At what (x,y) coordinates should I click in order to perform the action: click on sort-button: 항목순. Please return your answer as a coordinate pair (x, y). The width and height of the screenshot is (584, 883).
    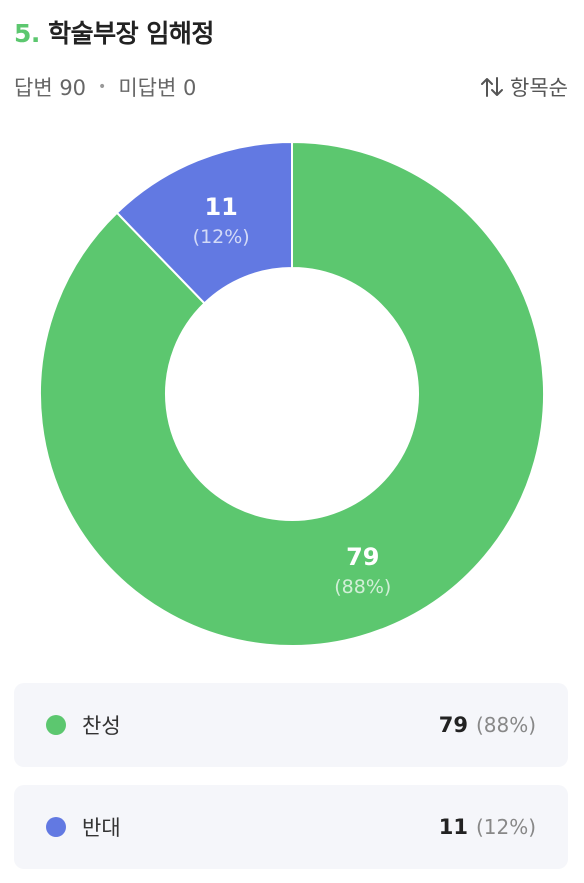
    Looking at the image, I should click on (524, 87).